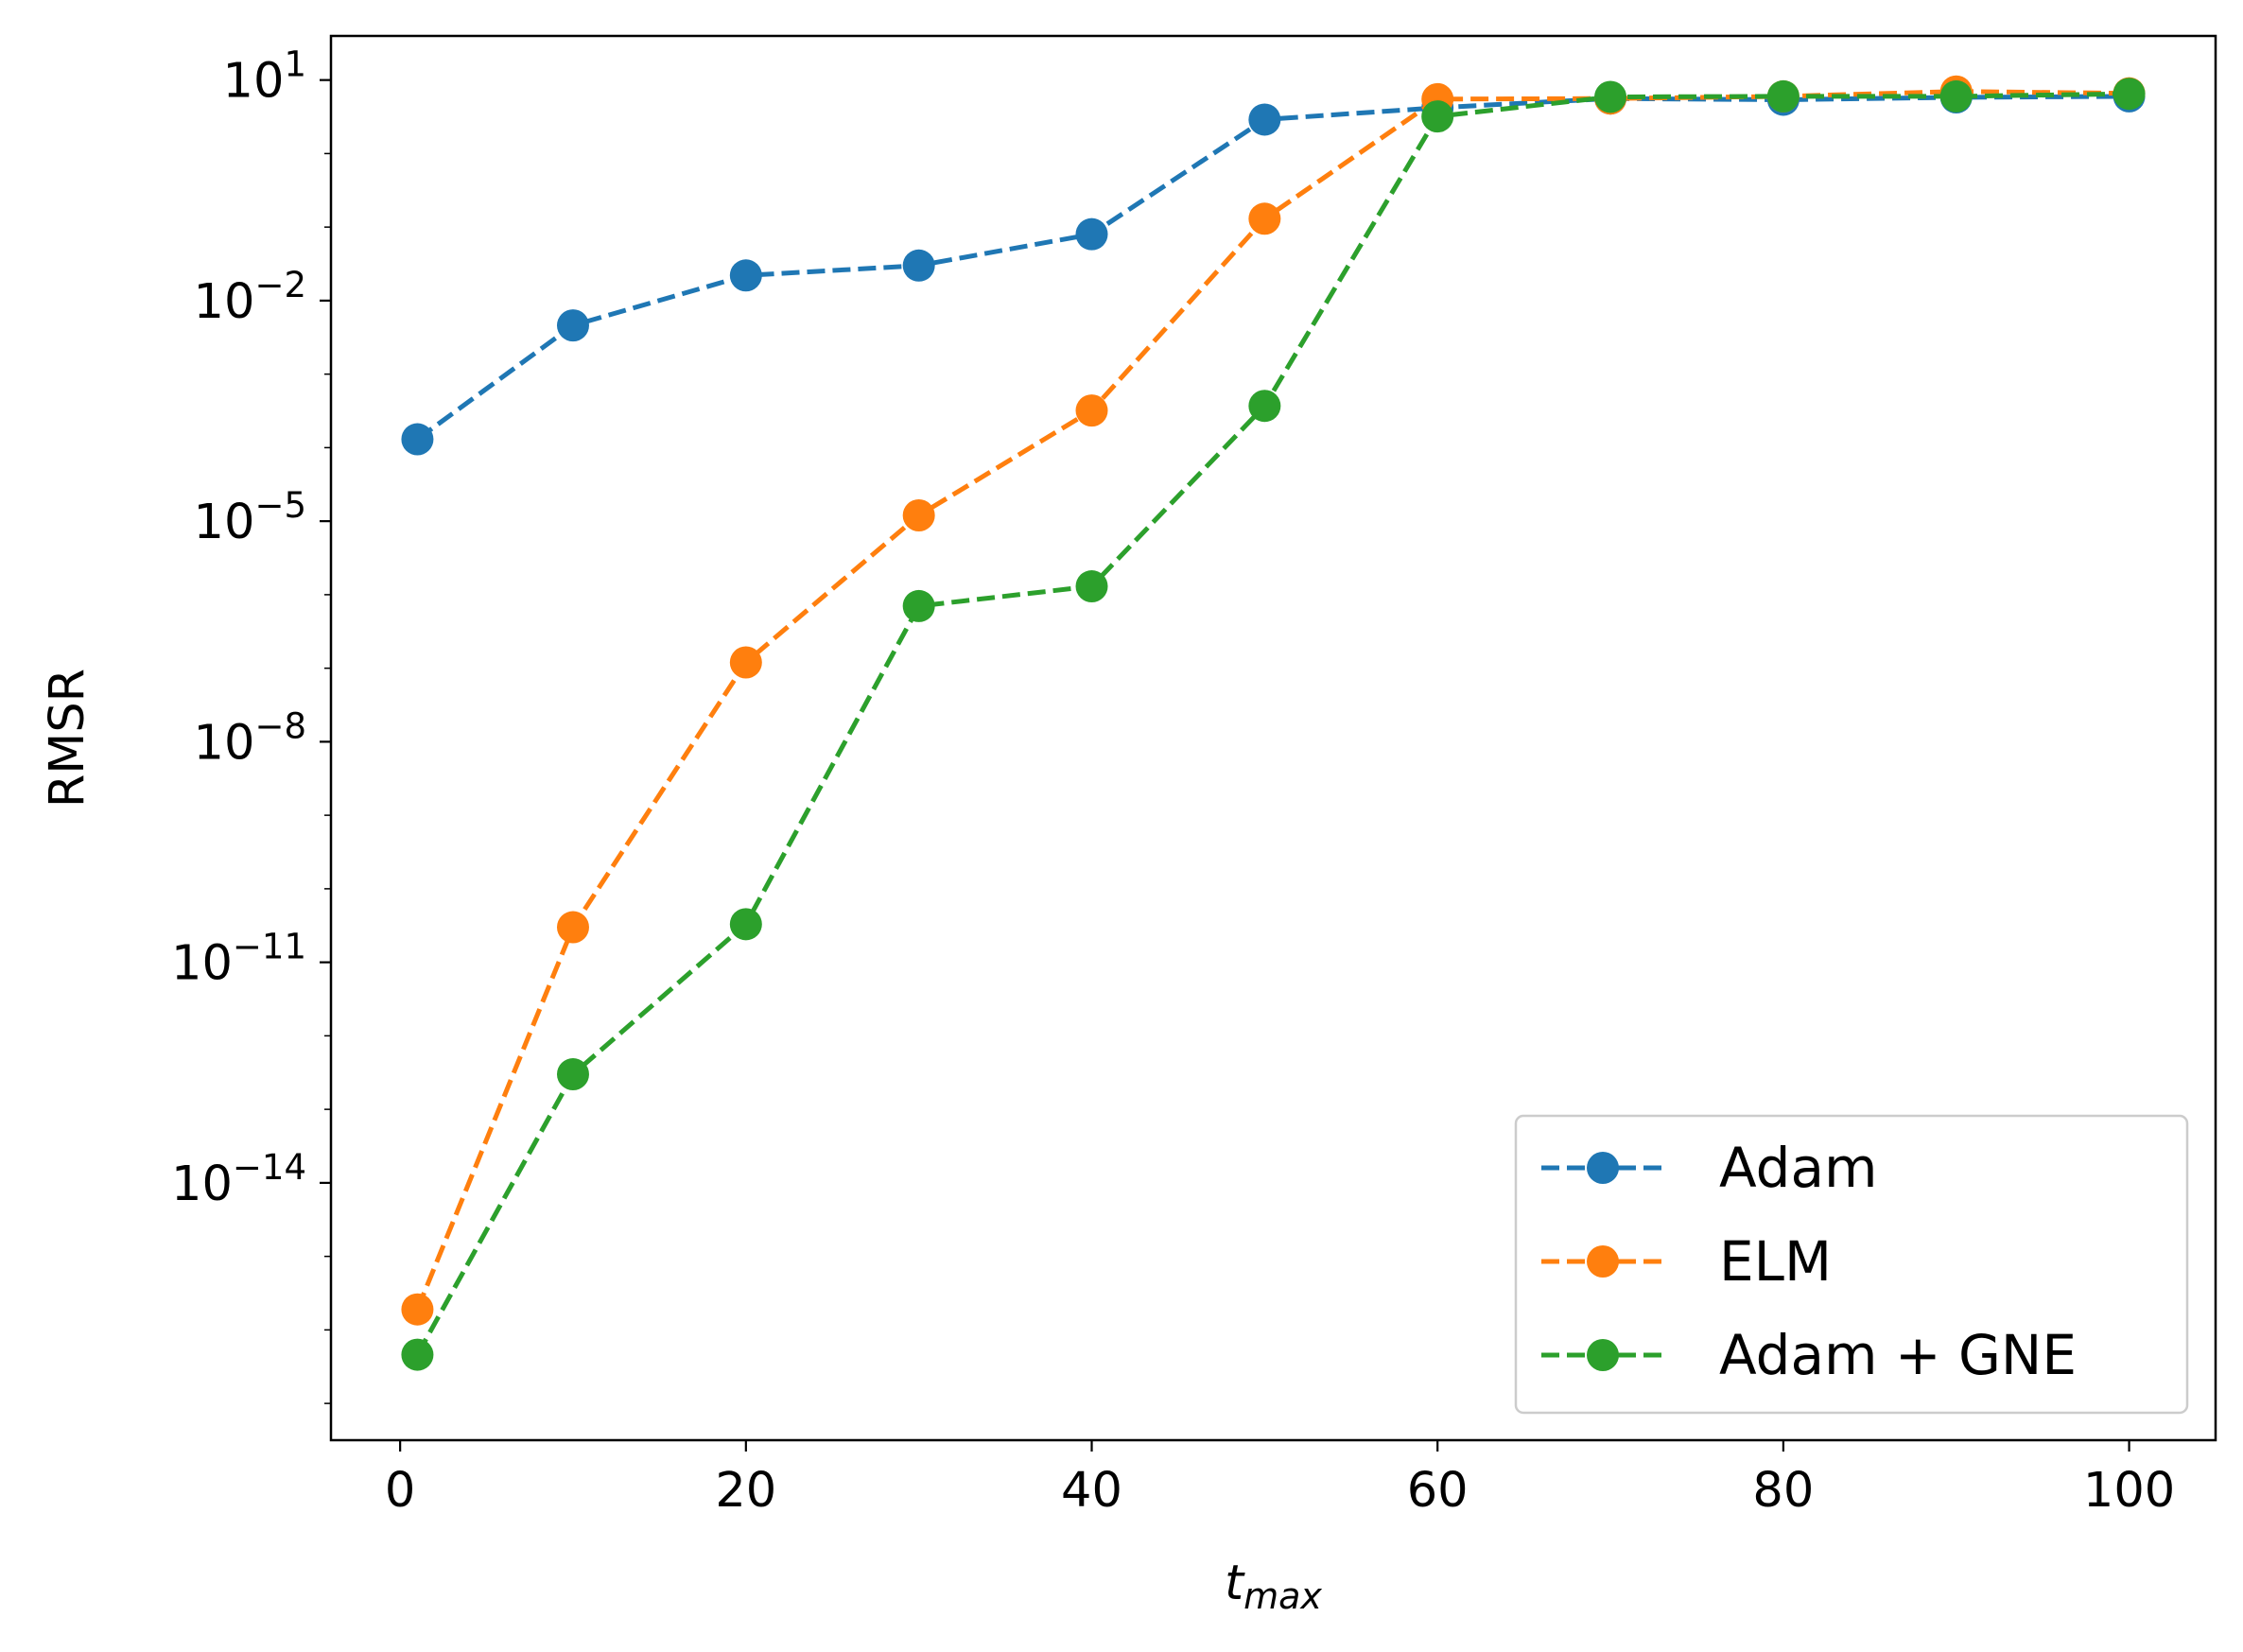  I want to click on x-tick-label: 0, so click(400, 1491).